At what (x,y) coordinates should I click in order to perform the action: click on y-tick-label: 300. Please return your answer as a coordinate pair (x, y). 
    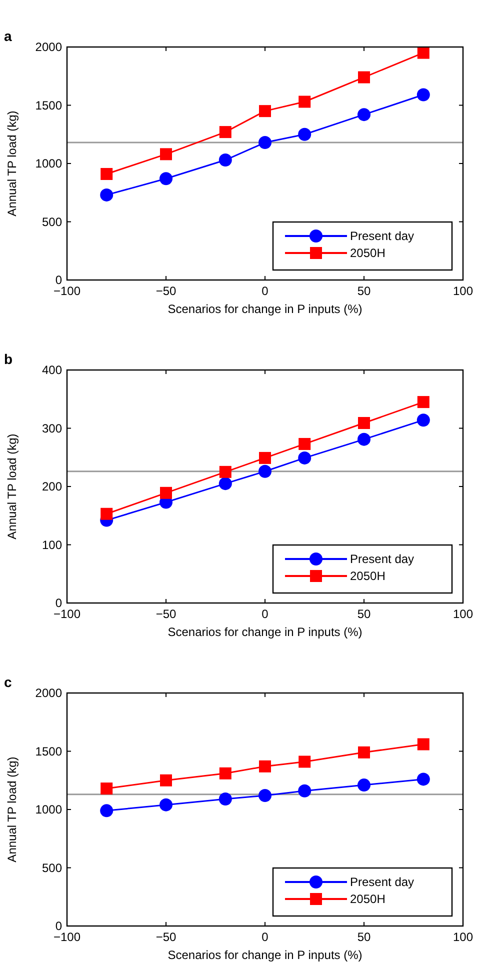
    Looking at the image, I should click on (52, 428).